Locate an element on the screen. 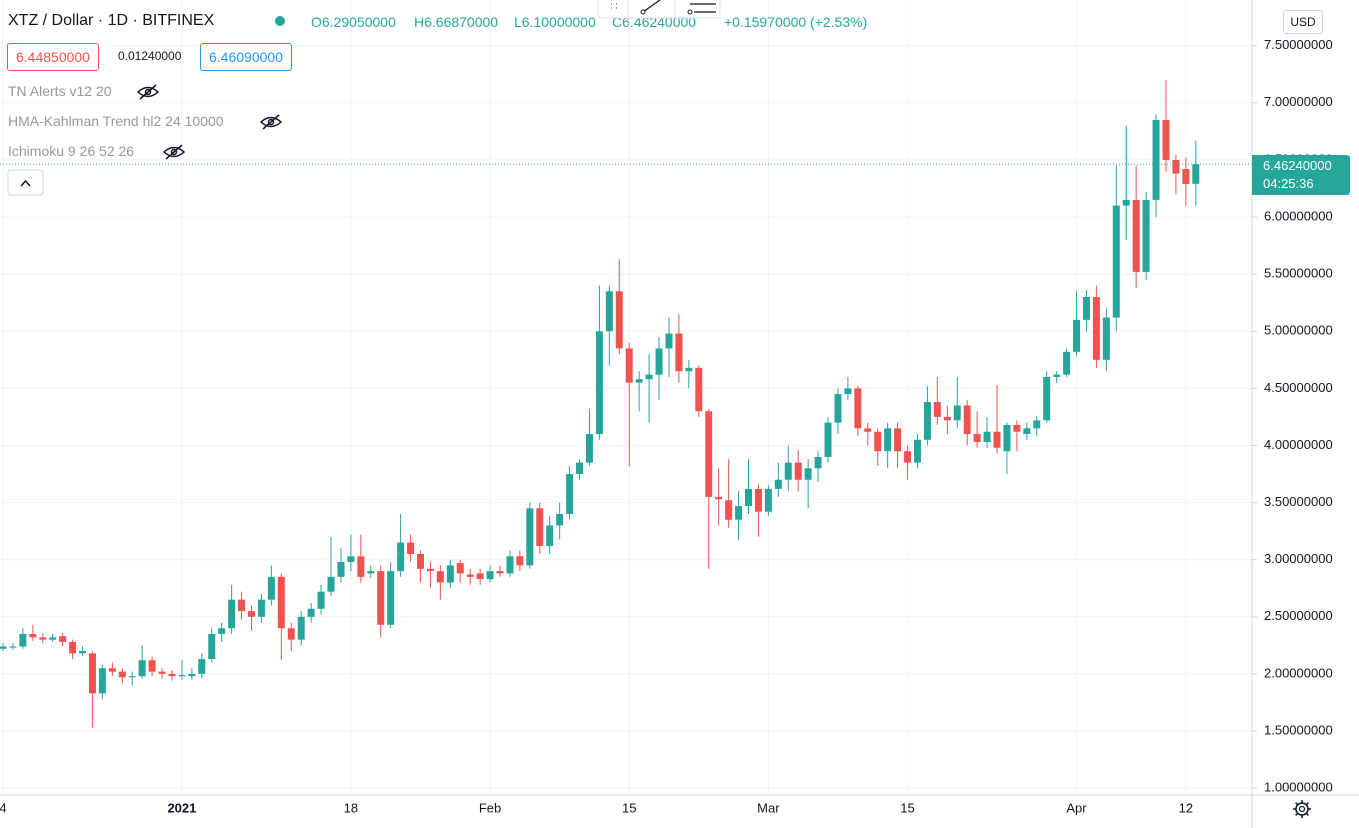  gear-teeth is located at coordinates (1302, 809).